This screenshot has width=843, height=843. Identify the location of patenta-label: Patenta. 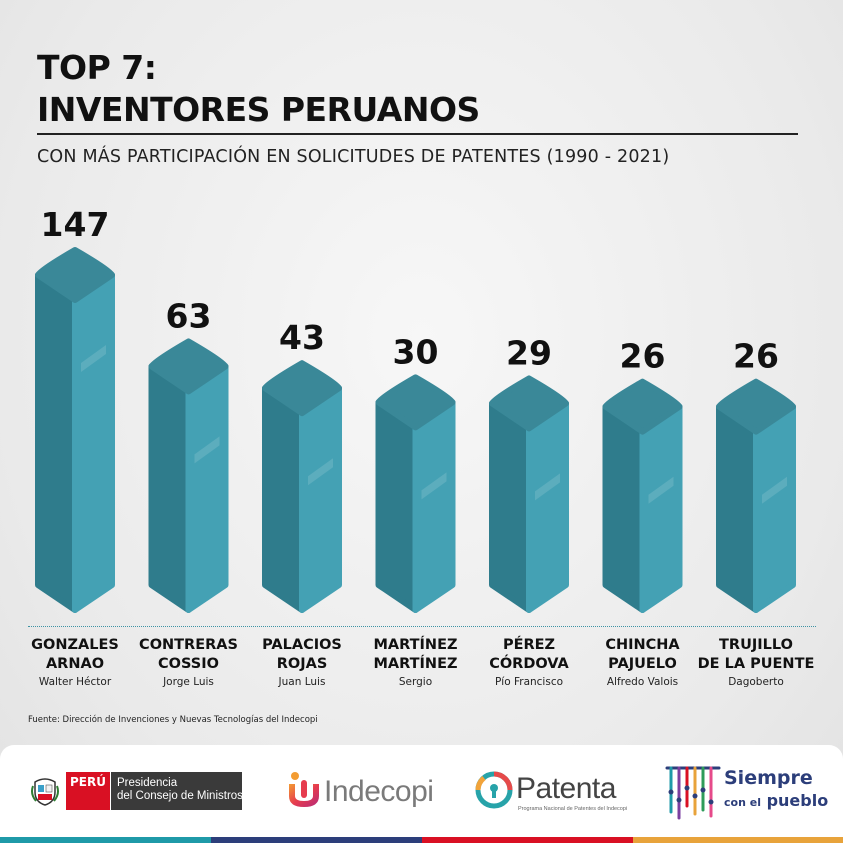
(566, 788).